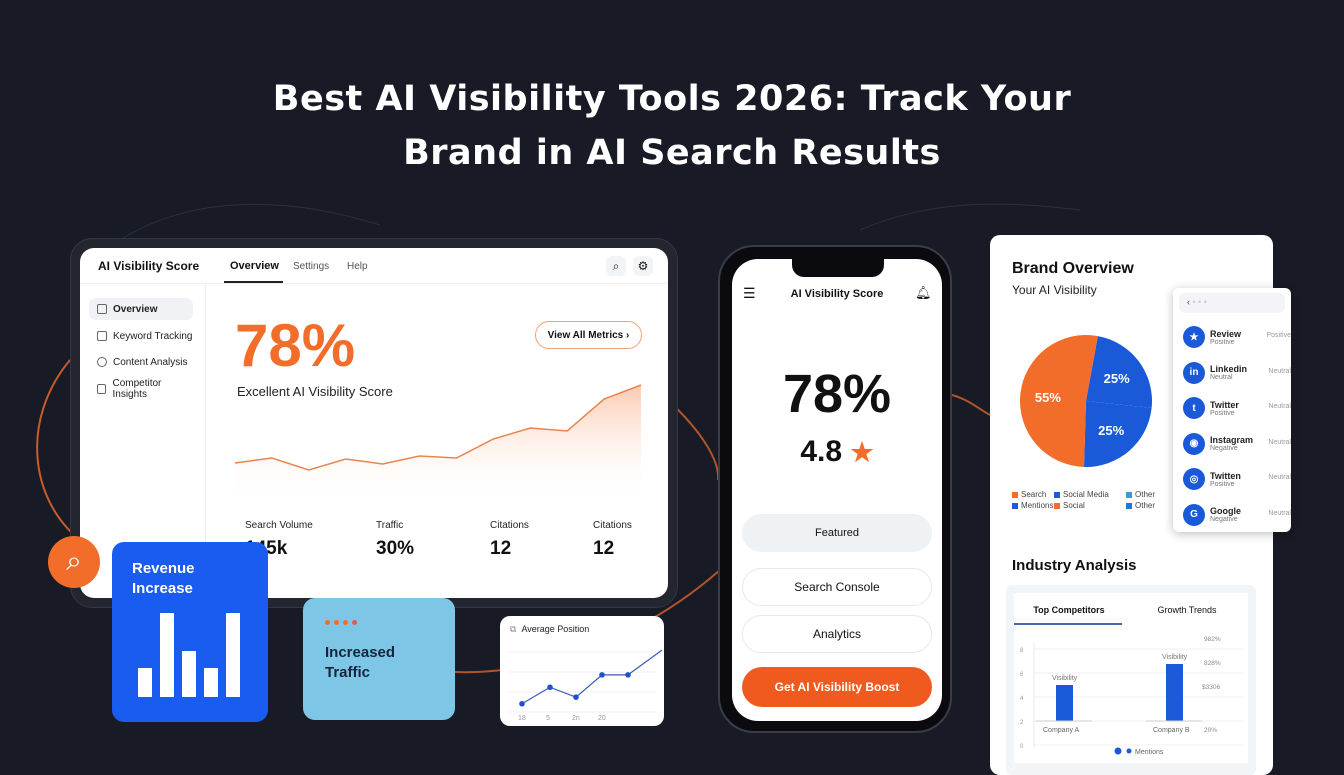 Image resolution: width=1344 pixels, height=775 pixels. Describe the element at coordinates (1054, 290) in the screenshot. I see `brand-subtitle: Your AI Visibility` at that location.